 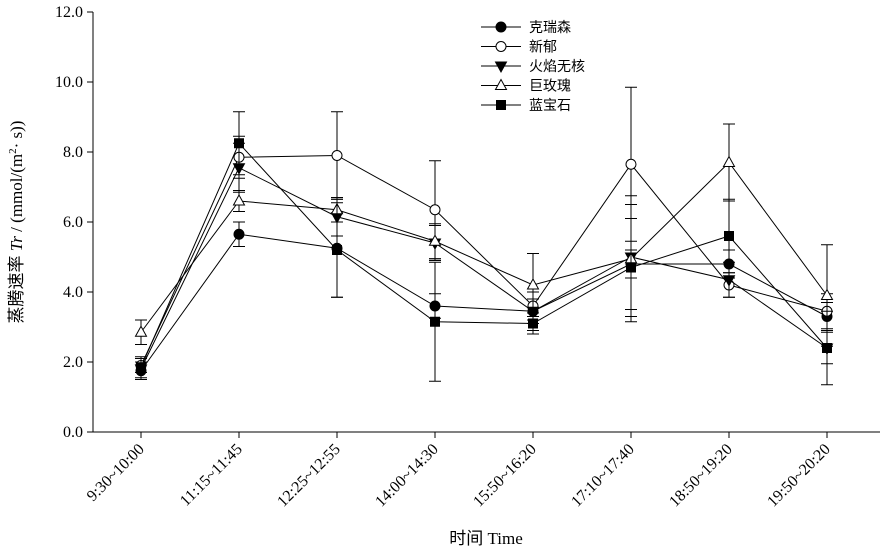 I want to click on y-axis-title-cn: 蒸腾速率, so click(x=16, y=287).